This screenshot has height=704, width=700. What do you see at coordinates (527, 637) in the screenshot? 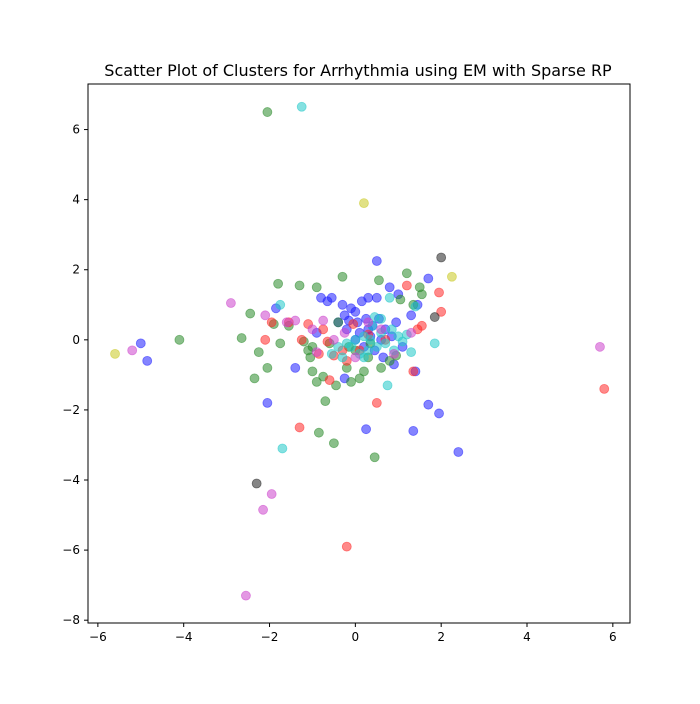
I see `x-tick-label: 4` at bounding box center [527, 637].